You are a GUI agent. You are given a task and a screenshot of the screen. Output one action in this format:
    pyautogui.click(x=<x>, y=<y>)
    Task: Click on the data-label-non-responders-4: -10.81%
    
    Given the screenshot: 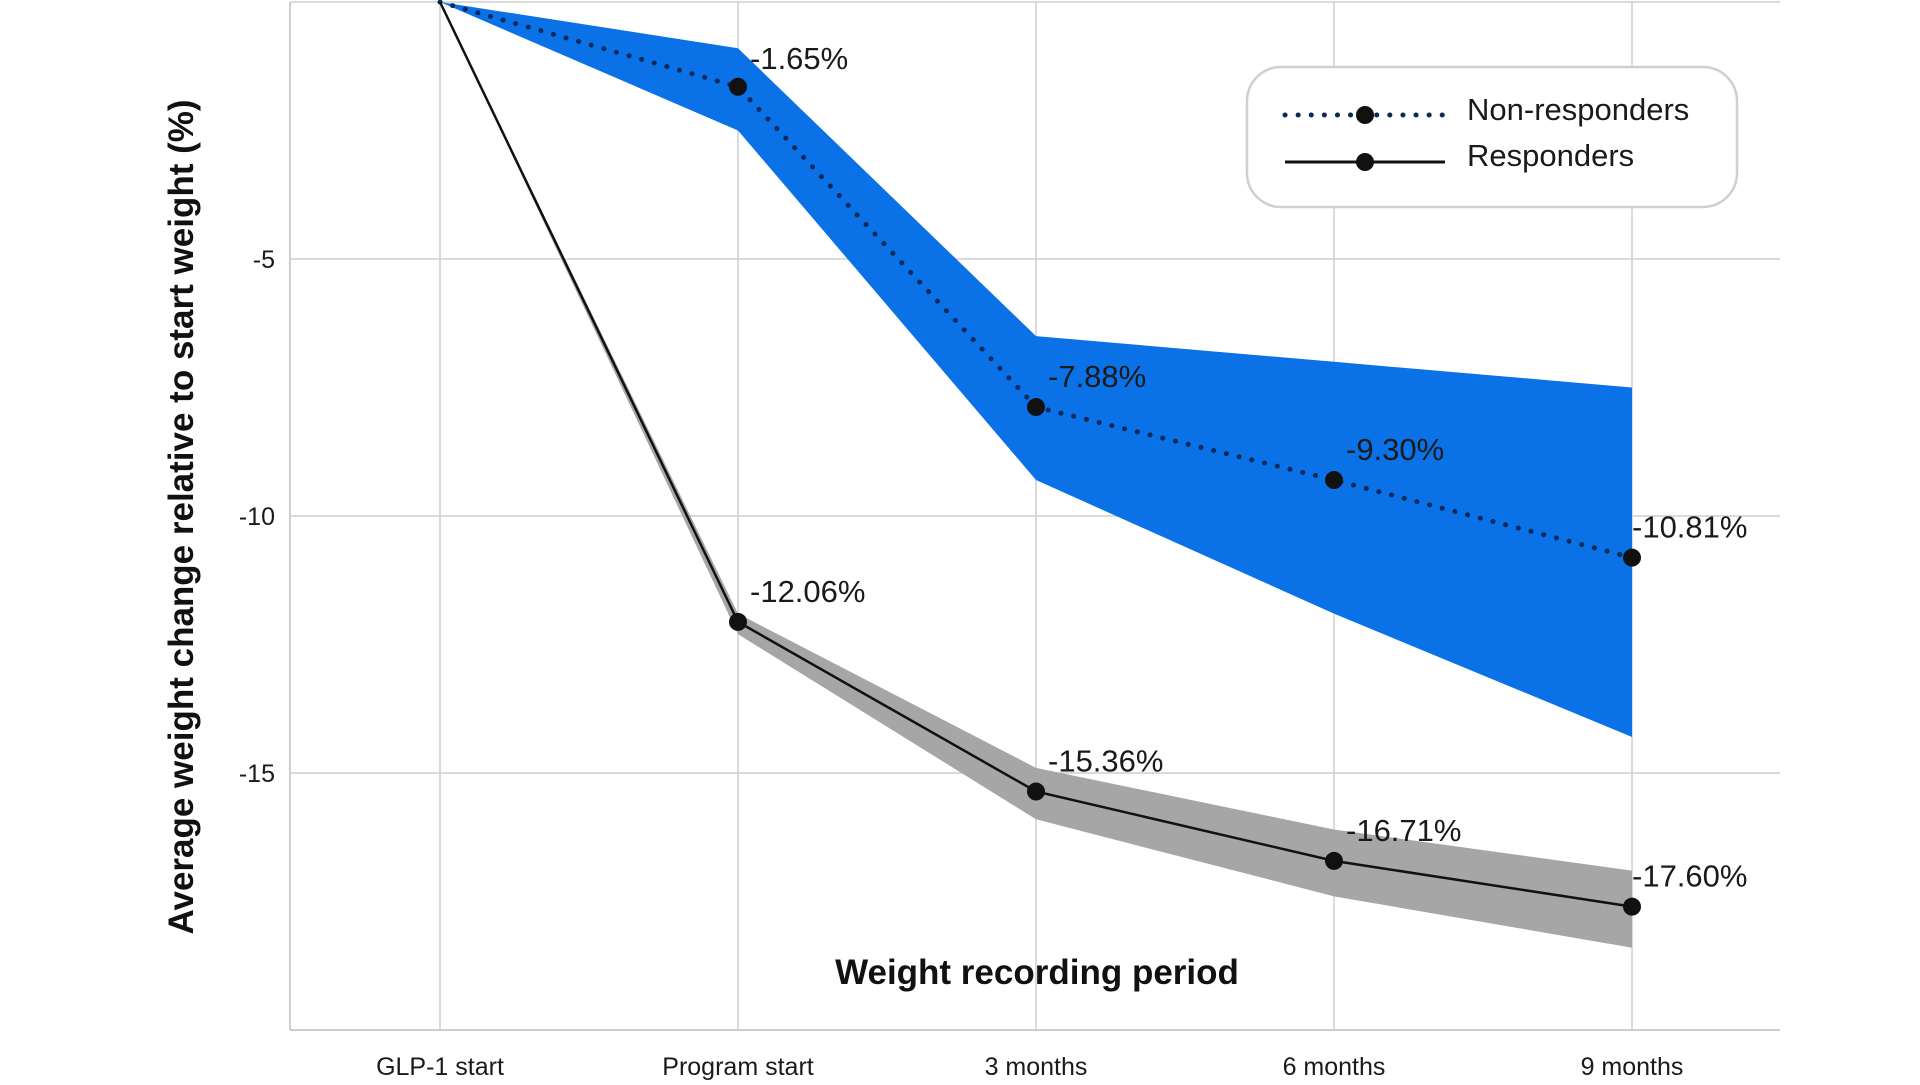 What is the action you would take?
    pyautogui.click(x=1689, y=527)
    